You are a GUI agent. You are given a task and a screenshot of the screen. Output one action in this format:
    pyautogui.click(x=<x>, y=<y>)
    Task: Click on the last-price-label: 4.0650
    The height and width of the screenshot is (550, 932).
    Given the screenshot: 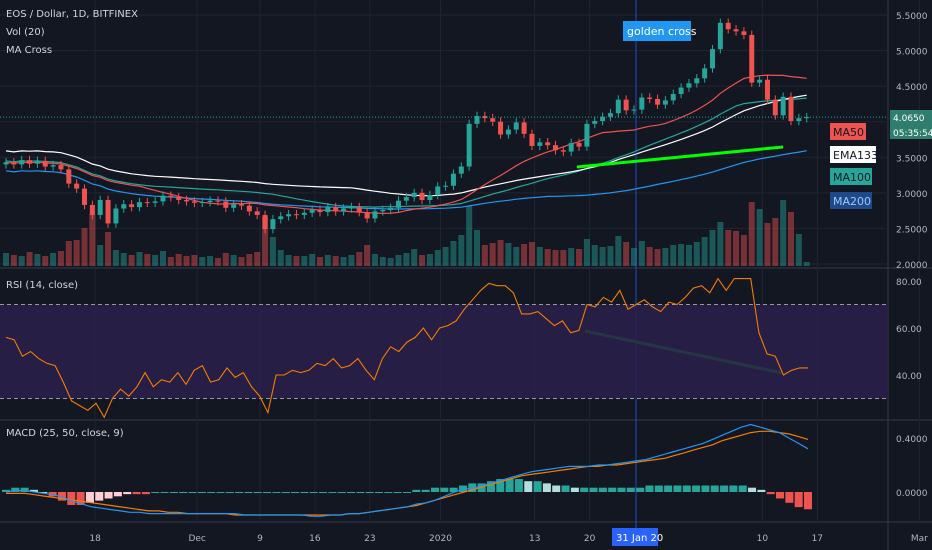 What is the action you would take?
    pyautogui.click(x=909, y=119)
    